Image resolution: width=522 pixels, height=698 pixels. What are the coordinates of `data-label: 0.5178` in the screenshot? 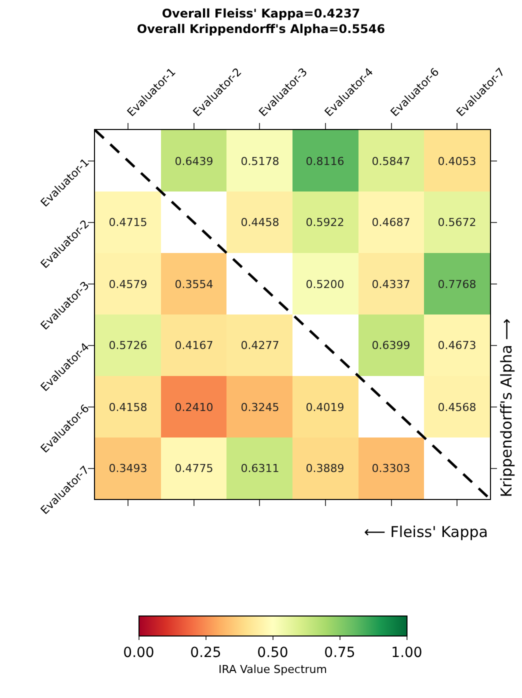 It's located at (260, 161).